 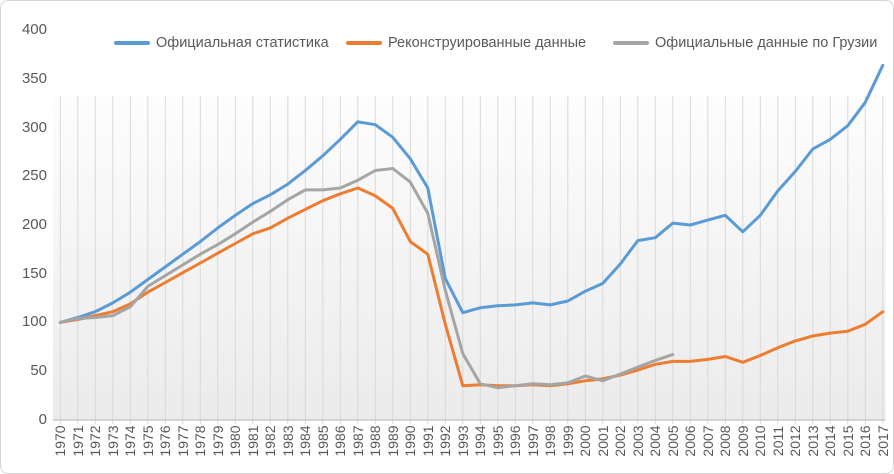 I want to click on x-axis-tick-label: 1989, so click(x=392, y=441).